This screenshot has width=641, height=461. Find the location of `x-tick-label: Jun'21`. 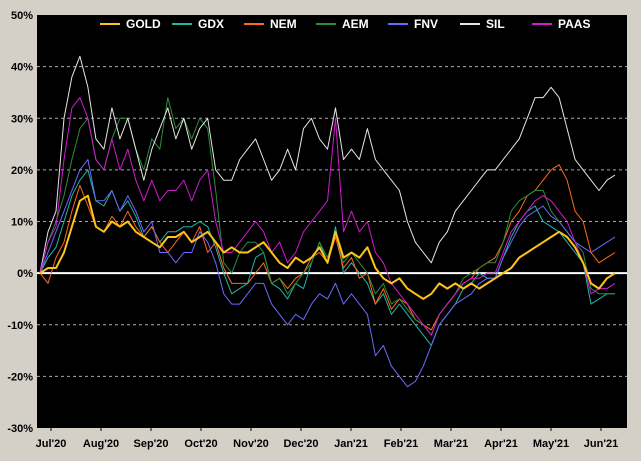

x-tick-label: Jun'21 is located at coordinates (601, 444).